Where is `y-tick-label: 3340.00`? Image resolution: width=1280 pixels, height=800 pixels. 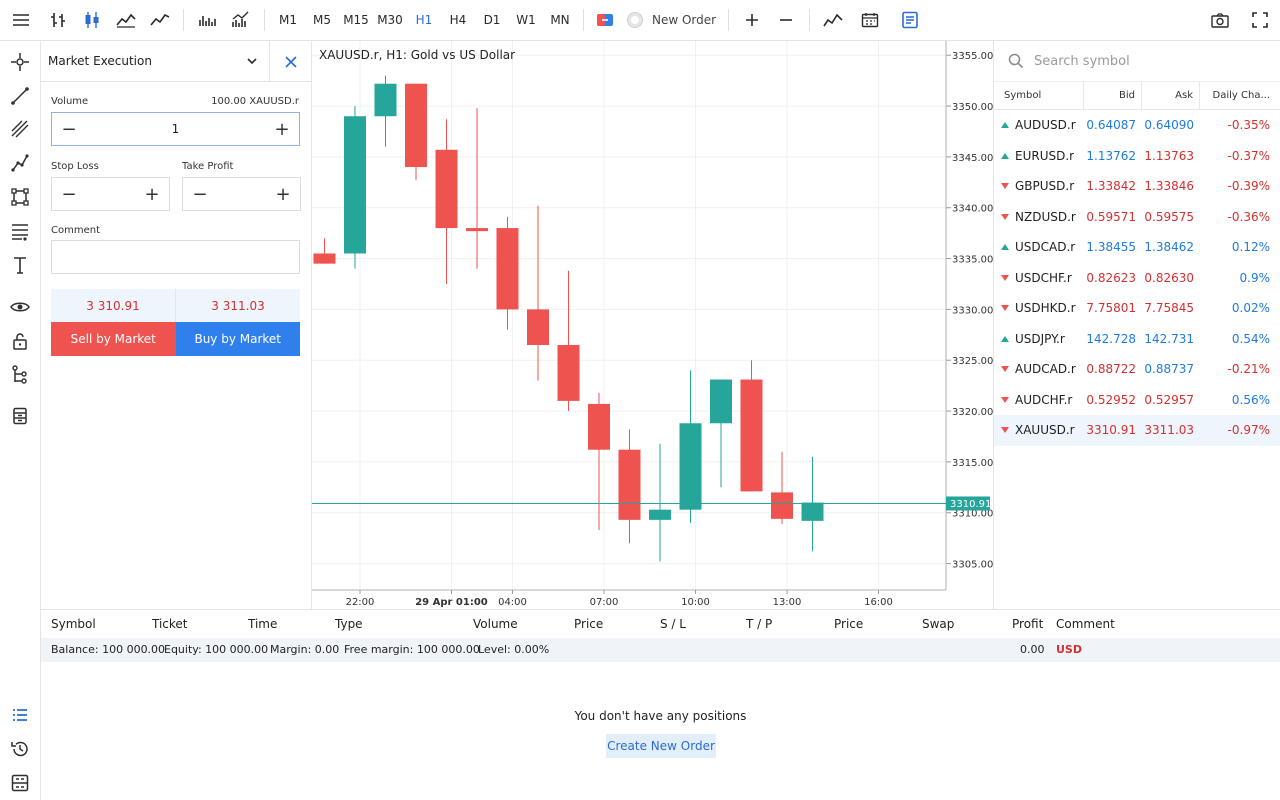
y-tick-label: 3340.00 is located at coordinates (972, 209).